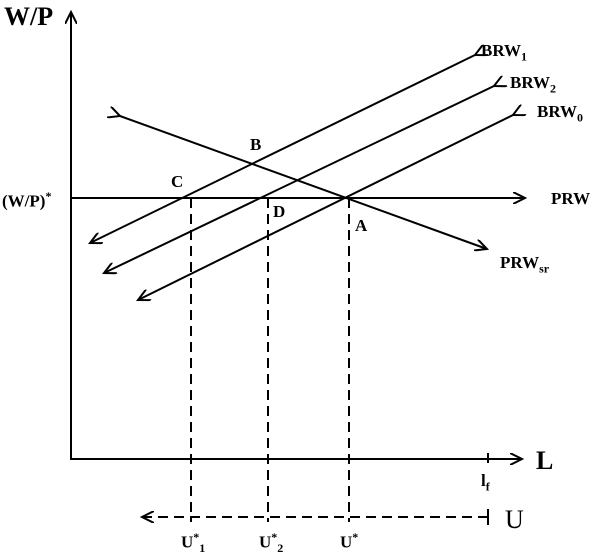 The image size is (600, 553). Describe the element at coordinates (545, 460) in the screenshot. I see `l-axis-label: L` at that location.